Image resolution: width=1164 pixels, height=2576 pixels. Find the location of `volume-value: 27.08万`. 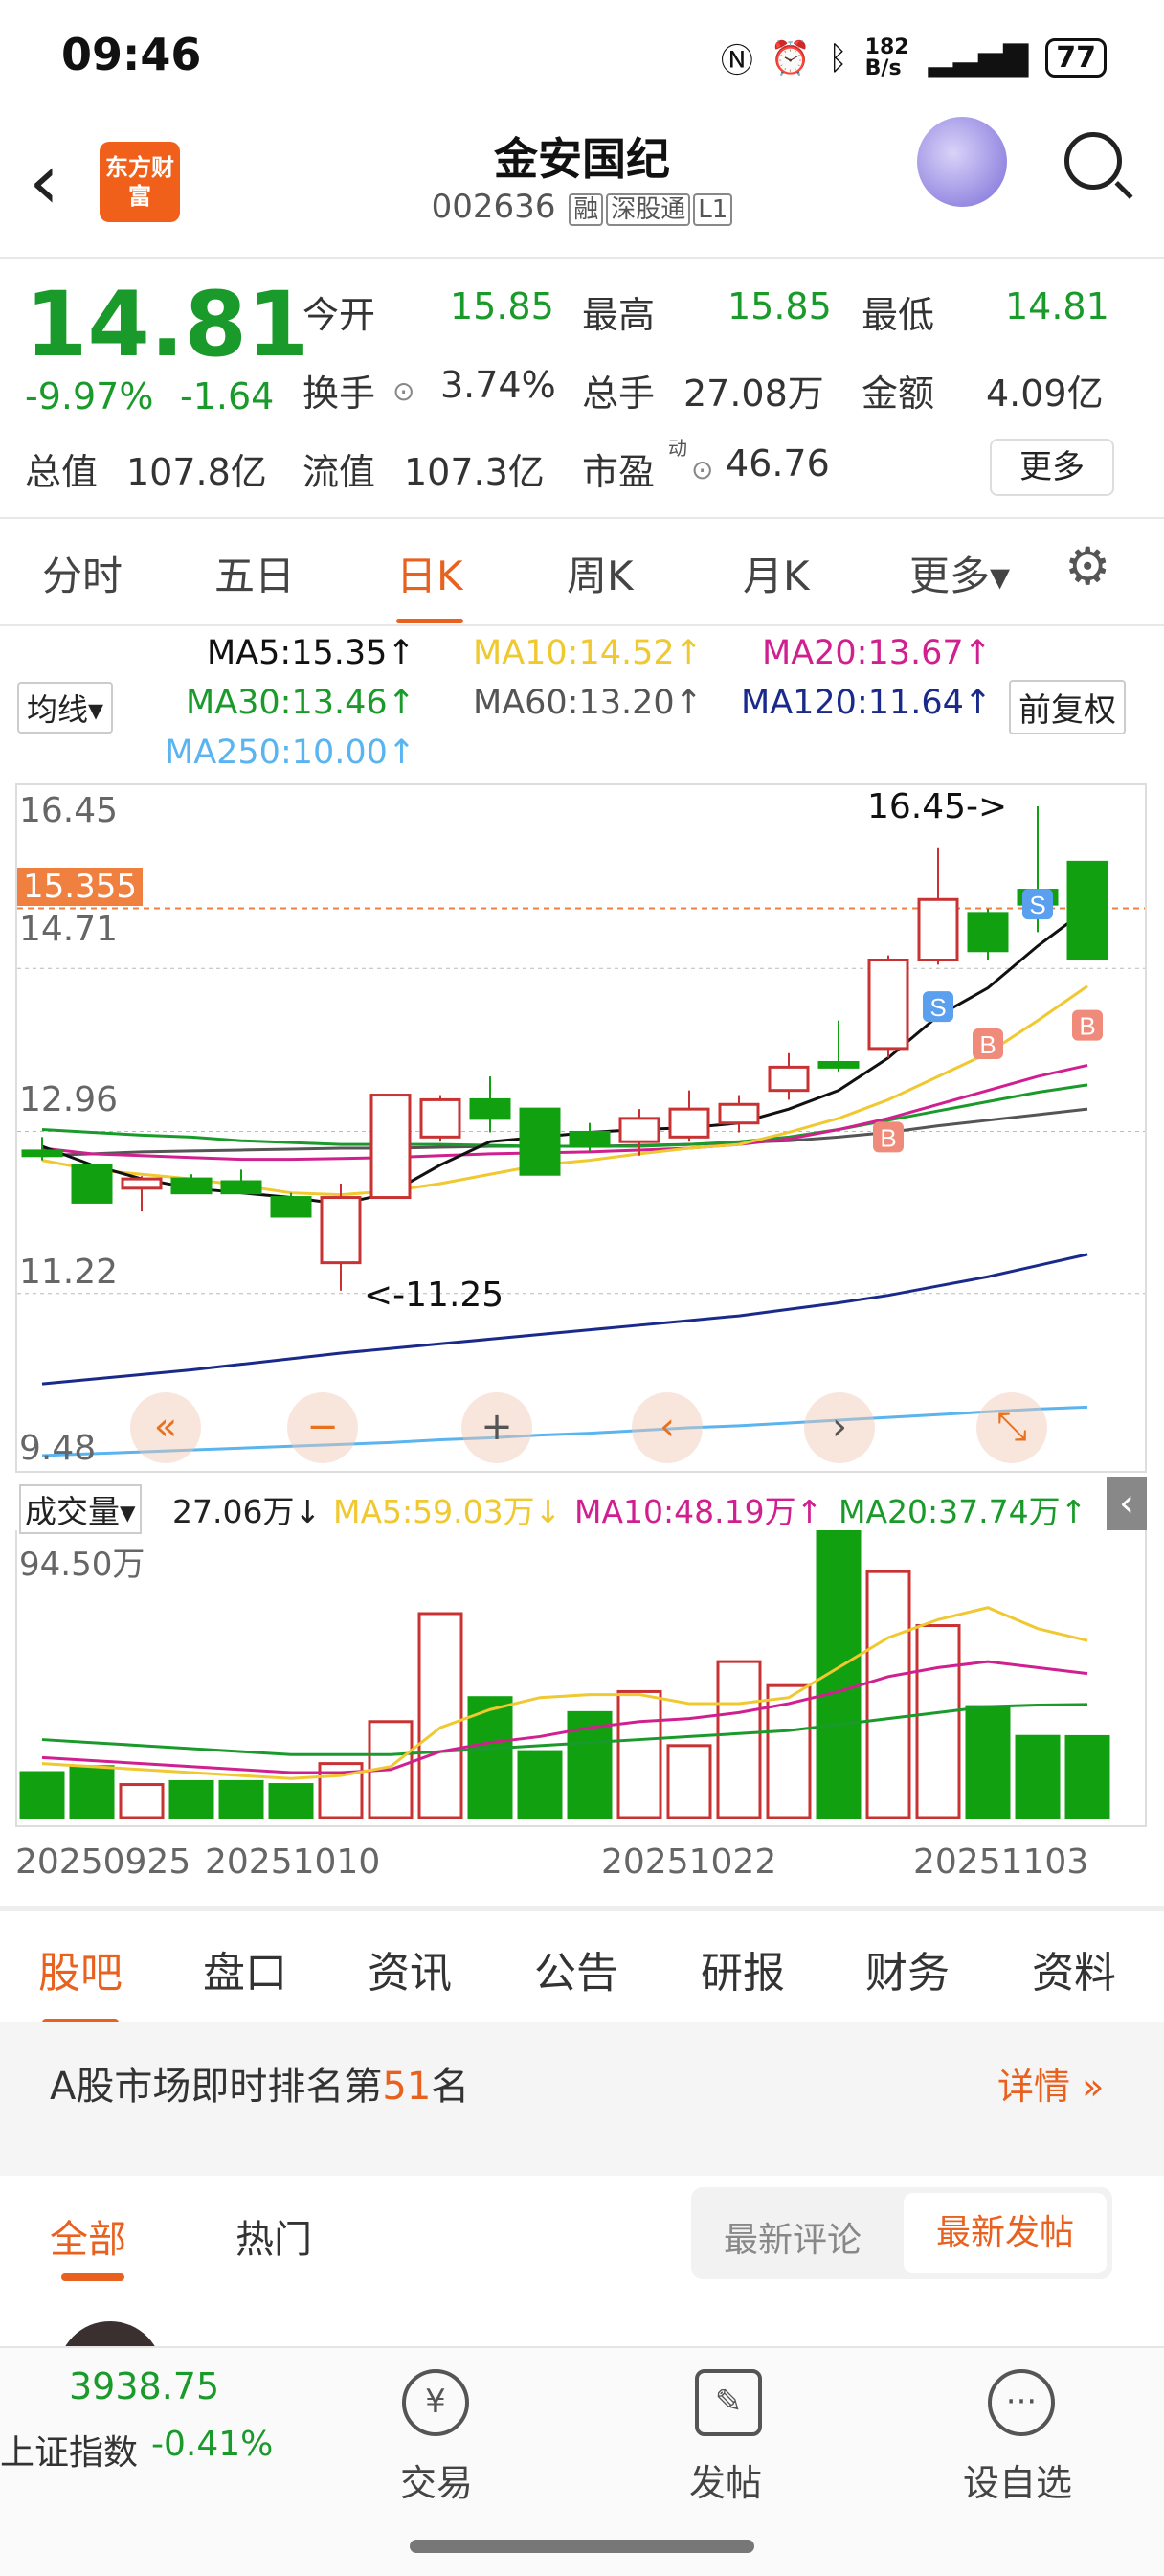

volume-value: 27.08万 is located at coordinates (753, 394).